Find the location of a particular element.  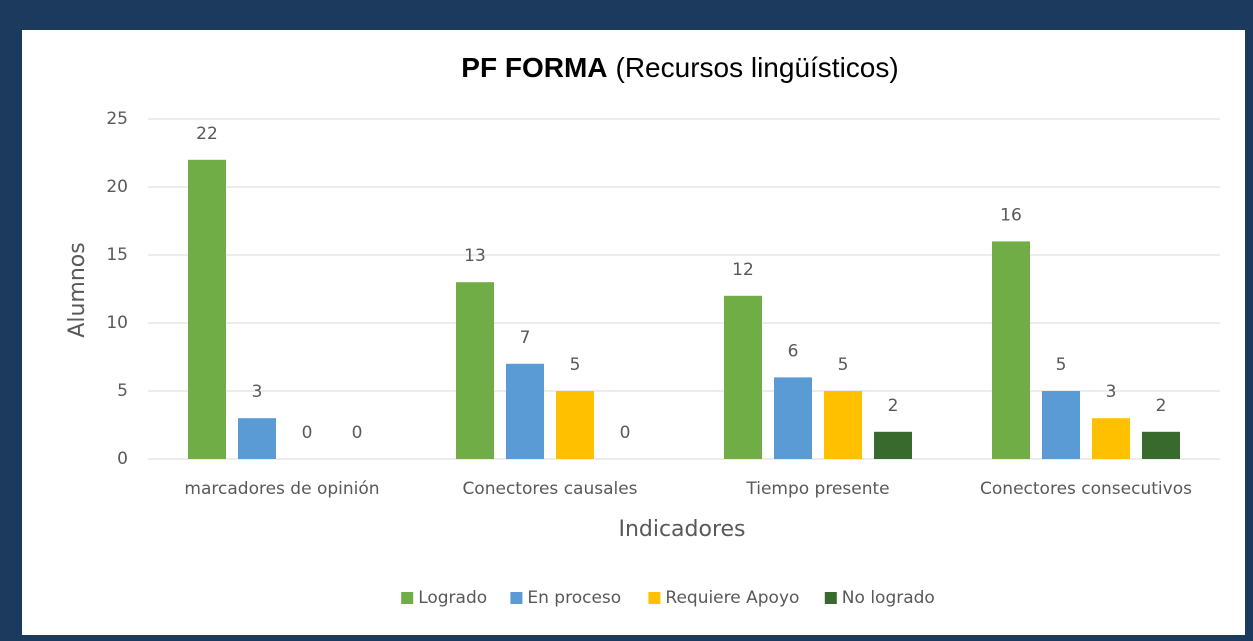

data-label: 22 is located at coordinates (207, 134).